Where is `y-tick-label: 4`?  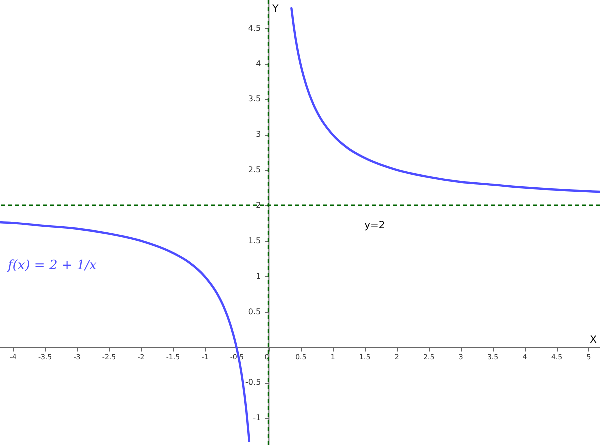
y-tick-label: 4 is located at coordinates (259, 63).